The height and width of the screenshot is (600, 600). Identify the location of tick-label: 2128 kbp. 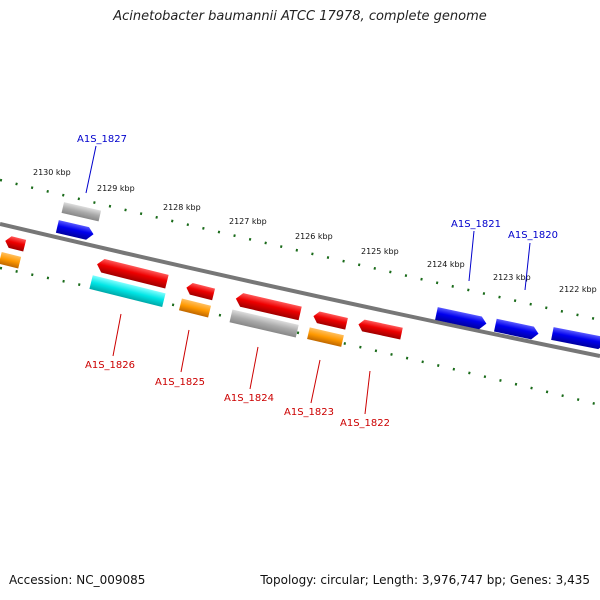
(182, 207).